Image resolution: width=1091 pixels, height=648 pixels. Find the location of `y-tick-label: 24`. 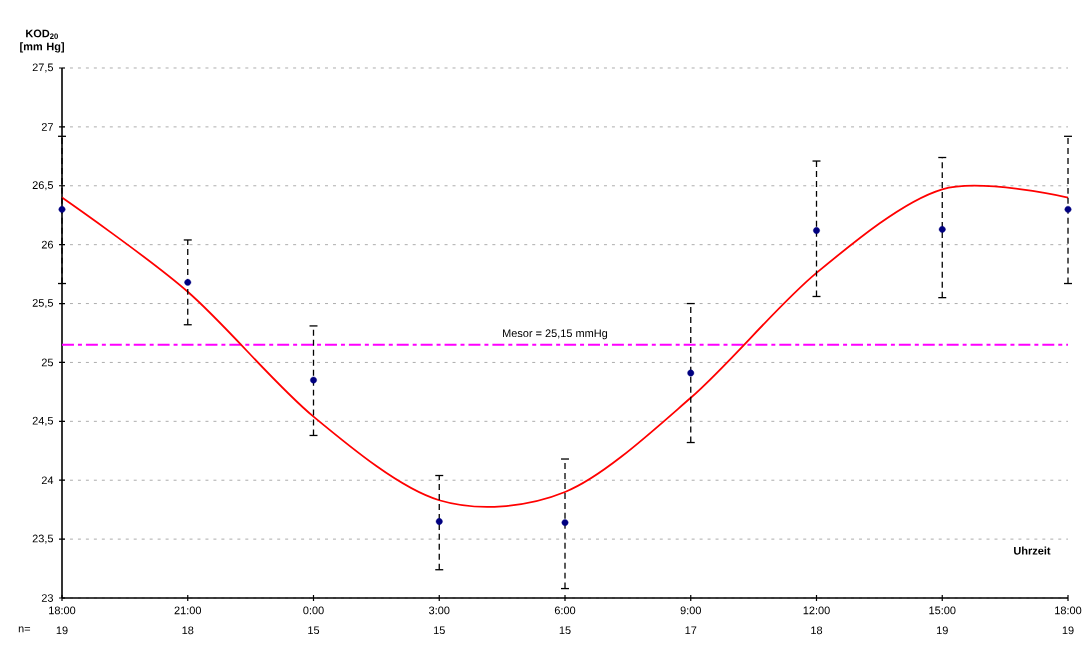

y-tick-label: 24 is located at coordinates (47, 480).